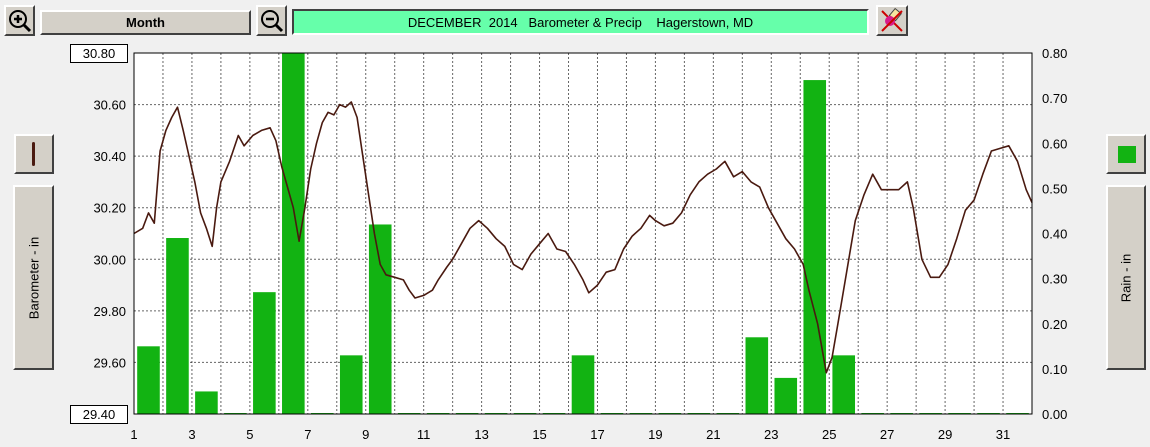 Image resolution: width=1150 pixels, height=447 pixels. I want to click on x-tick-label: 21, so click(713, 434).